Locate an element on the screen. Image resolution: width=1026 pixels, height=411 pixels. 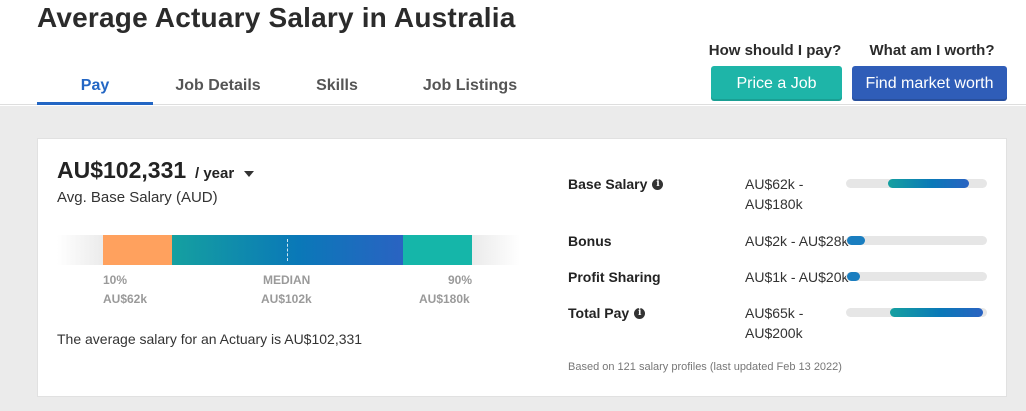
comp-fill-profit-sharing is located at coordinates (853, 276).